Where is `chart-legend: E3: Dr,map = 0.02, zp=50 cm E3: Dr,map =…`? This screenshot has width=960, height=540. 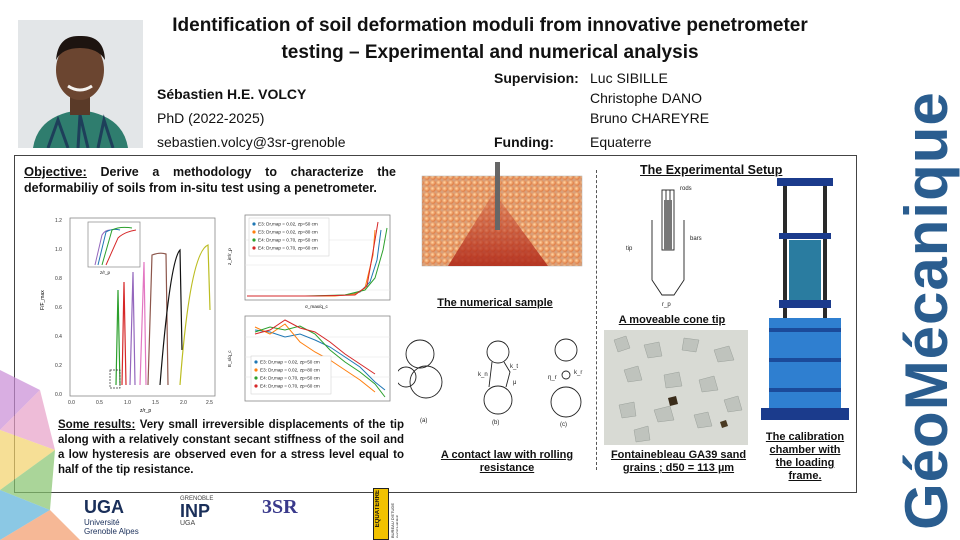 chart-legend: E3: Dr,map = 0.02, zp=50 cm E3: Dr,map =… is located at coordinates (289, 237).